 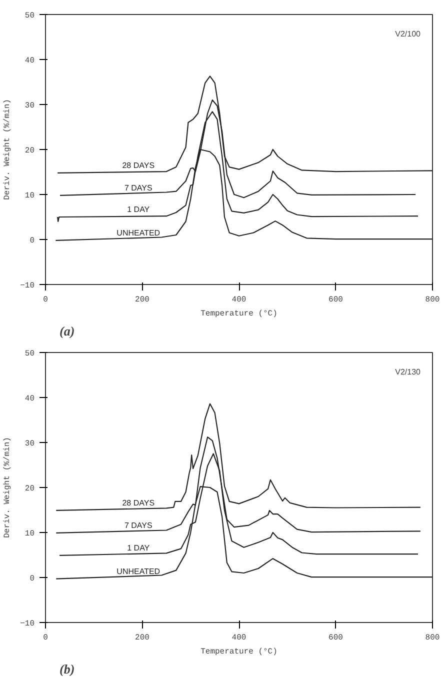 I want to click on text: (b), so click(x=67, y=669).